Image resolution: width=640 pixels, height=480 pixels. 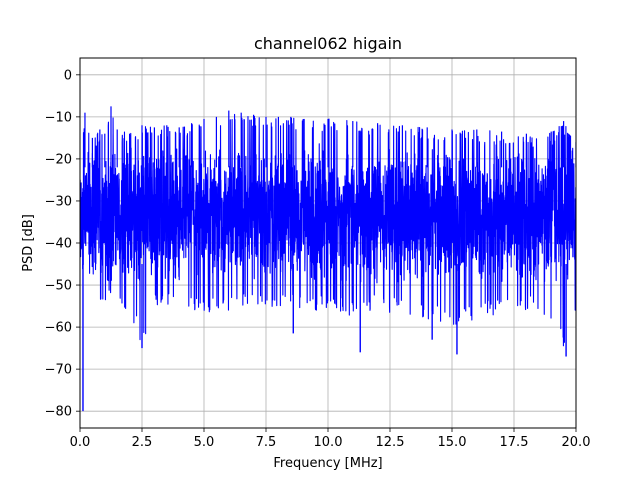 I want to click on y-tick-label: 0, so click(x=68, y=75).